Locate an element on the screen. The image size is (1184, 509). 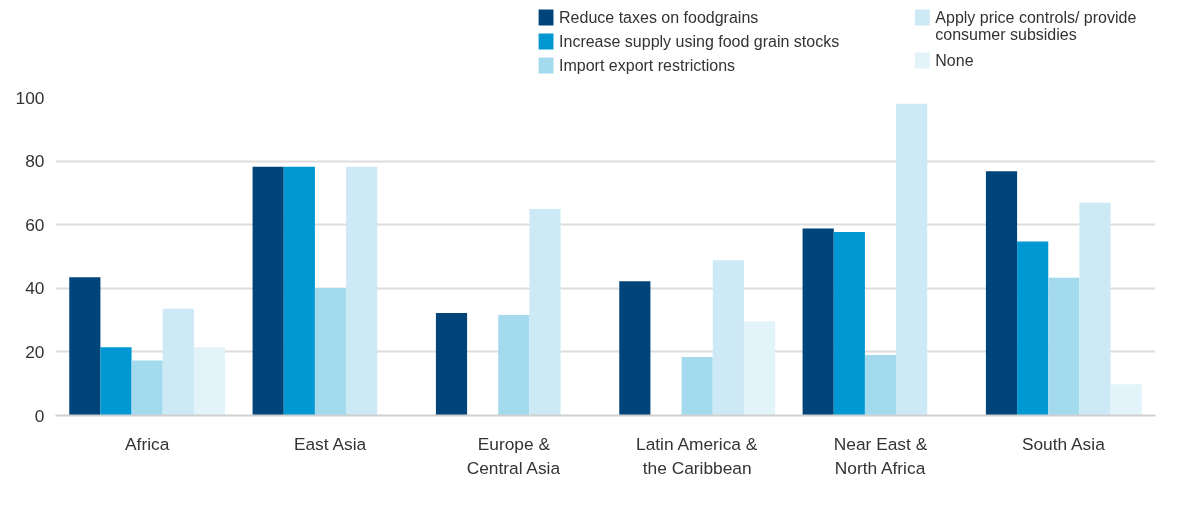
y-tick-label: 100 is located at coordinates (30, 97).